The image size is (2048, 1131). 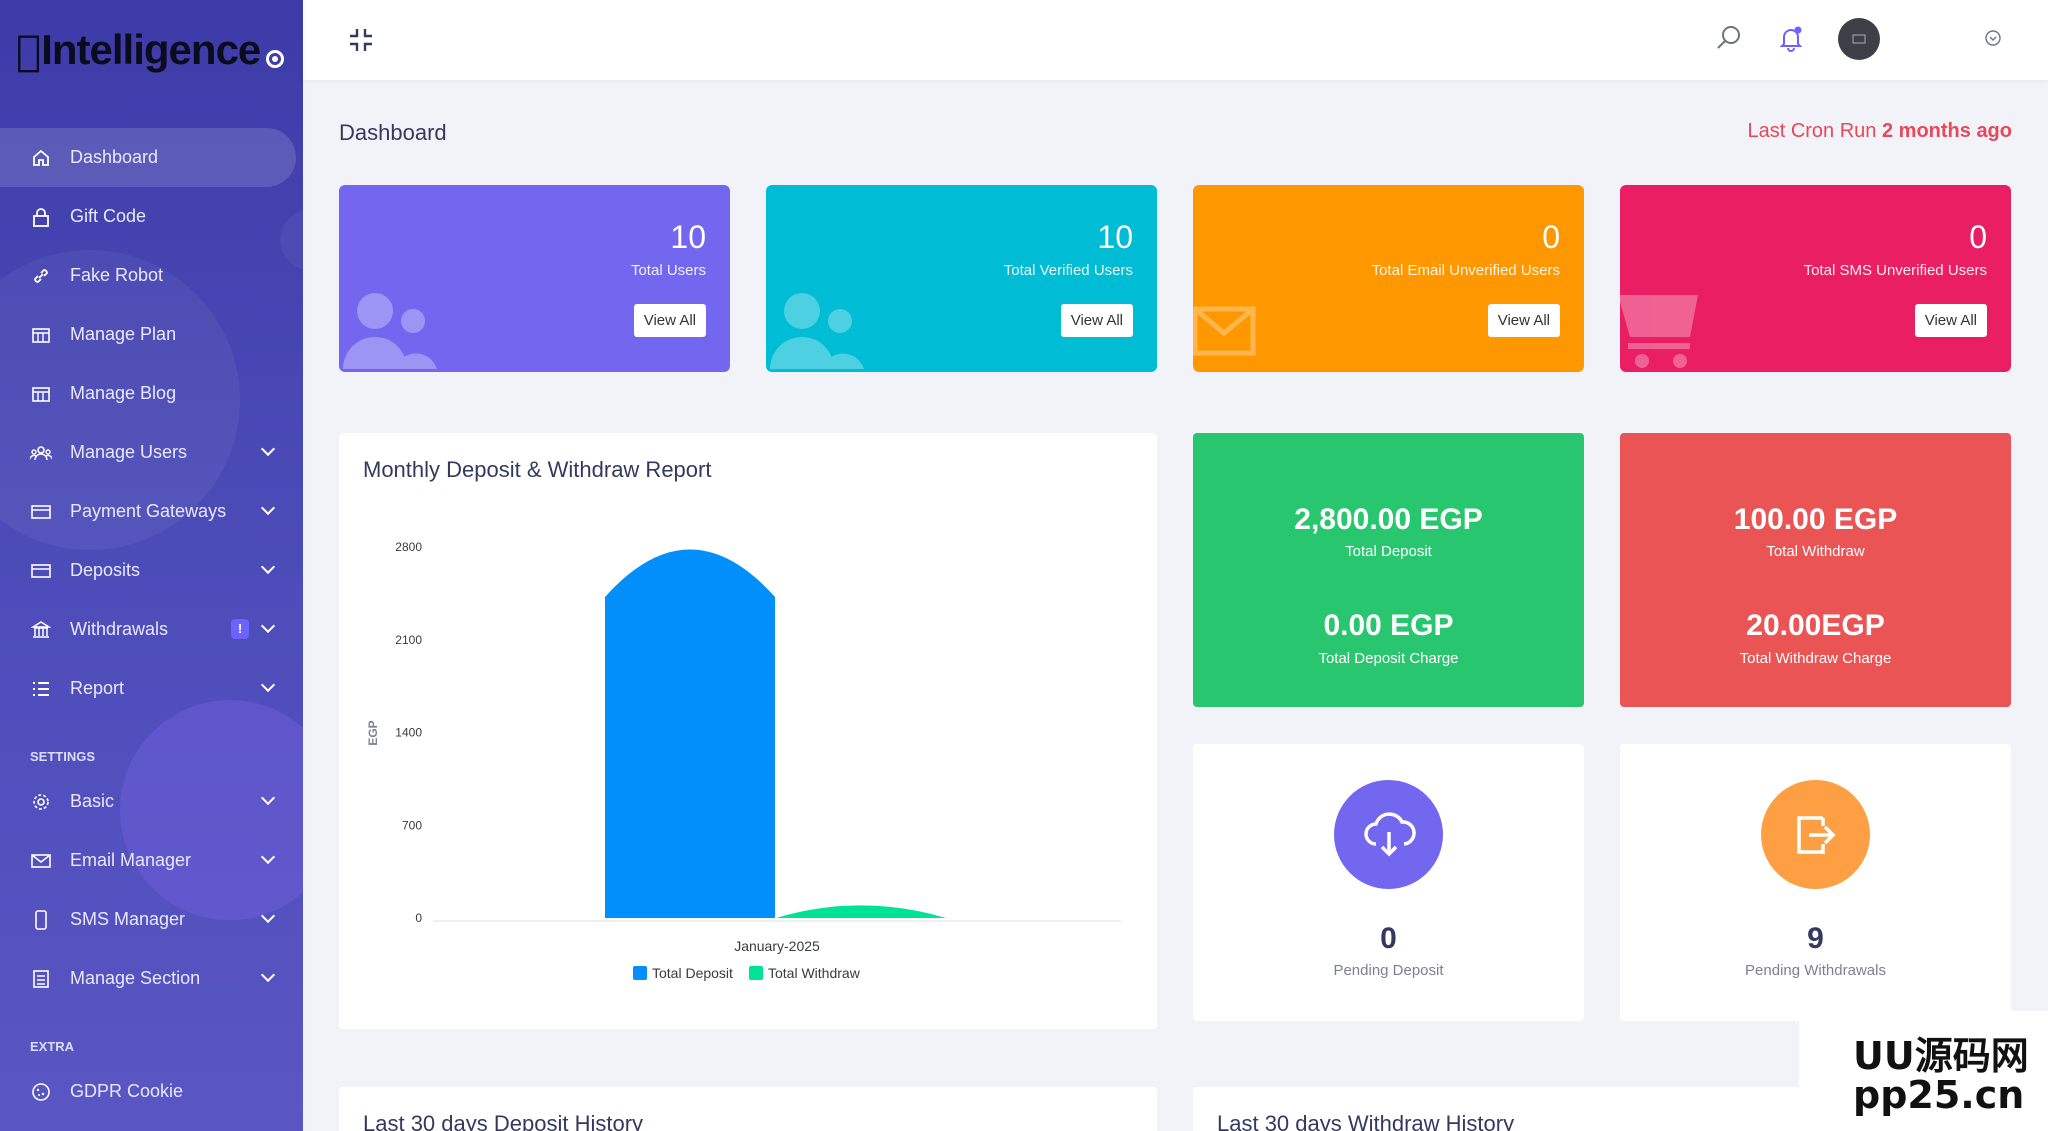 What do you see at coordinates (41, 802) in the screenshot?
I see `gear-icon` at bounding box center [41, 802].